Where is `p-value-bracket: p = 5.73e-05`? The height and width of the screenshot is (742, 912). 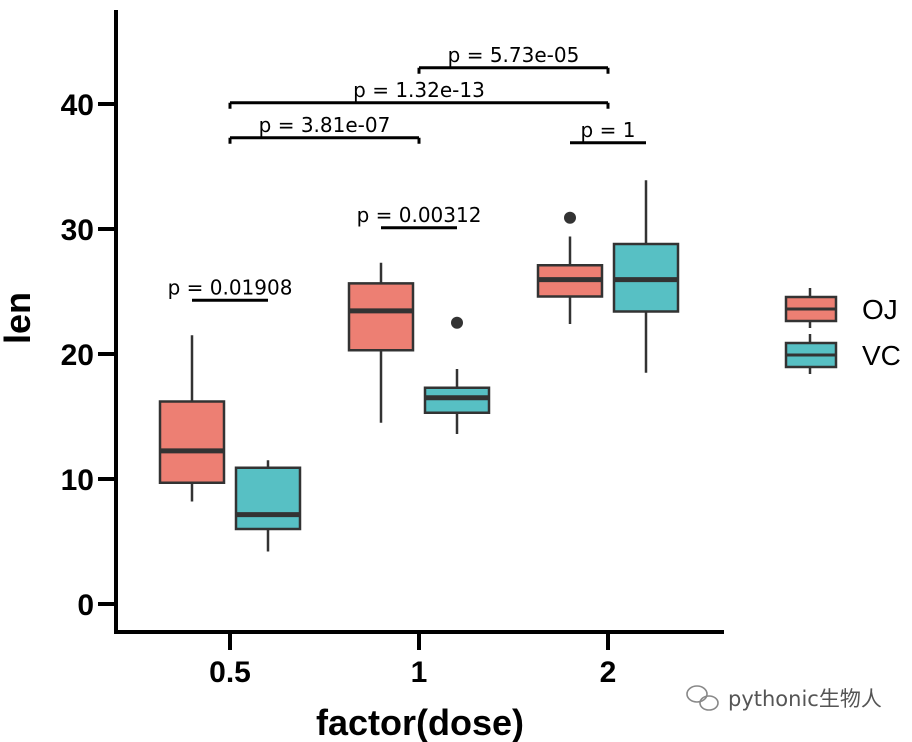 p-value-bracket: p = 5.73e-05 is located at coordinates (513, 58).